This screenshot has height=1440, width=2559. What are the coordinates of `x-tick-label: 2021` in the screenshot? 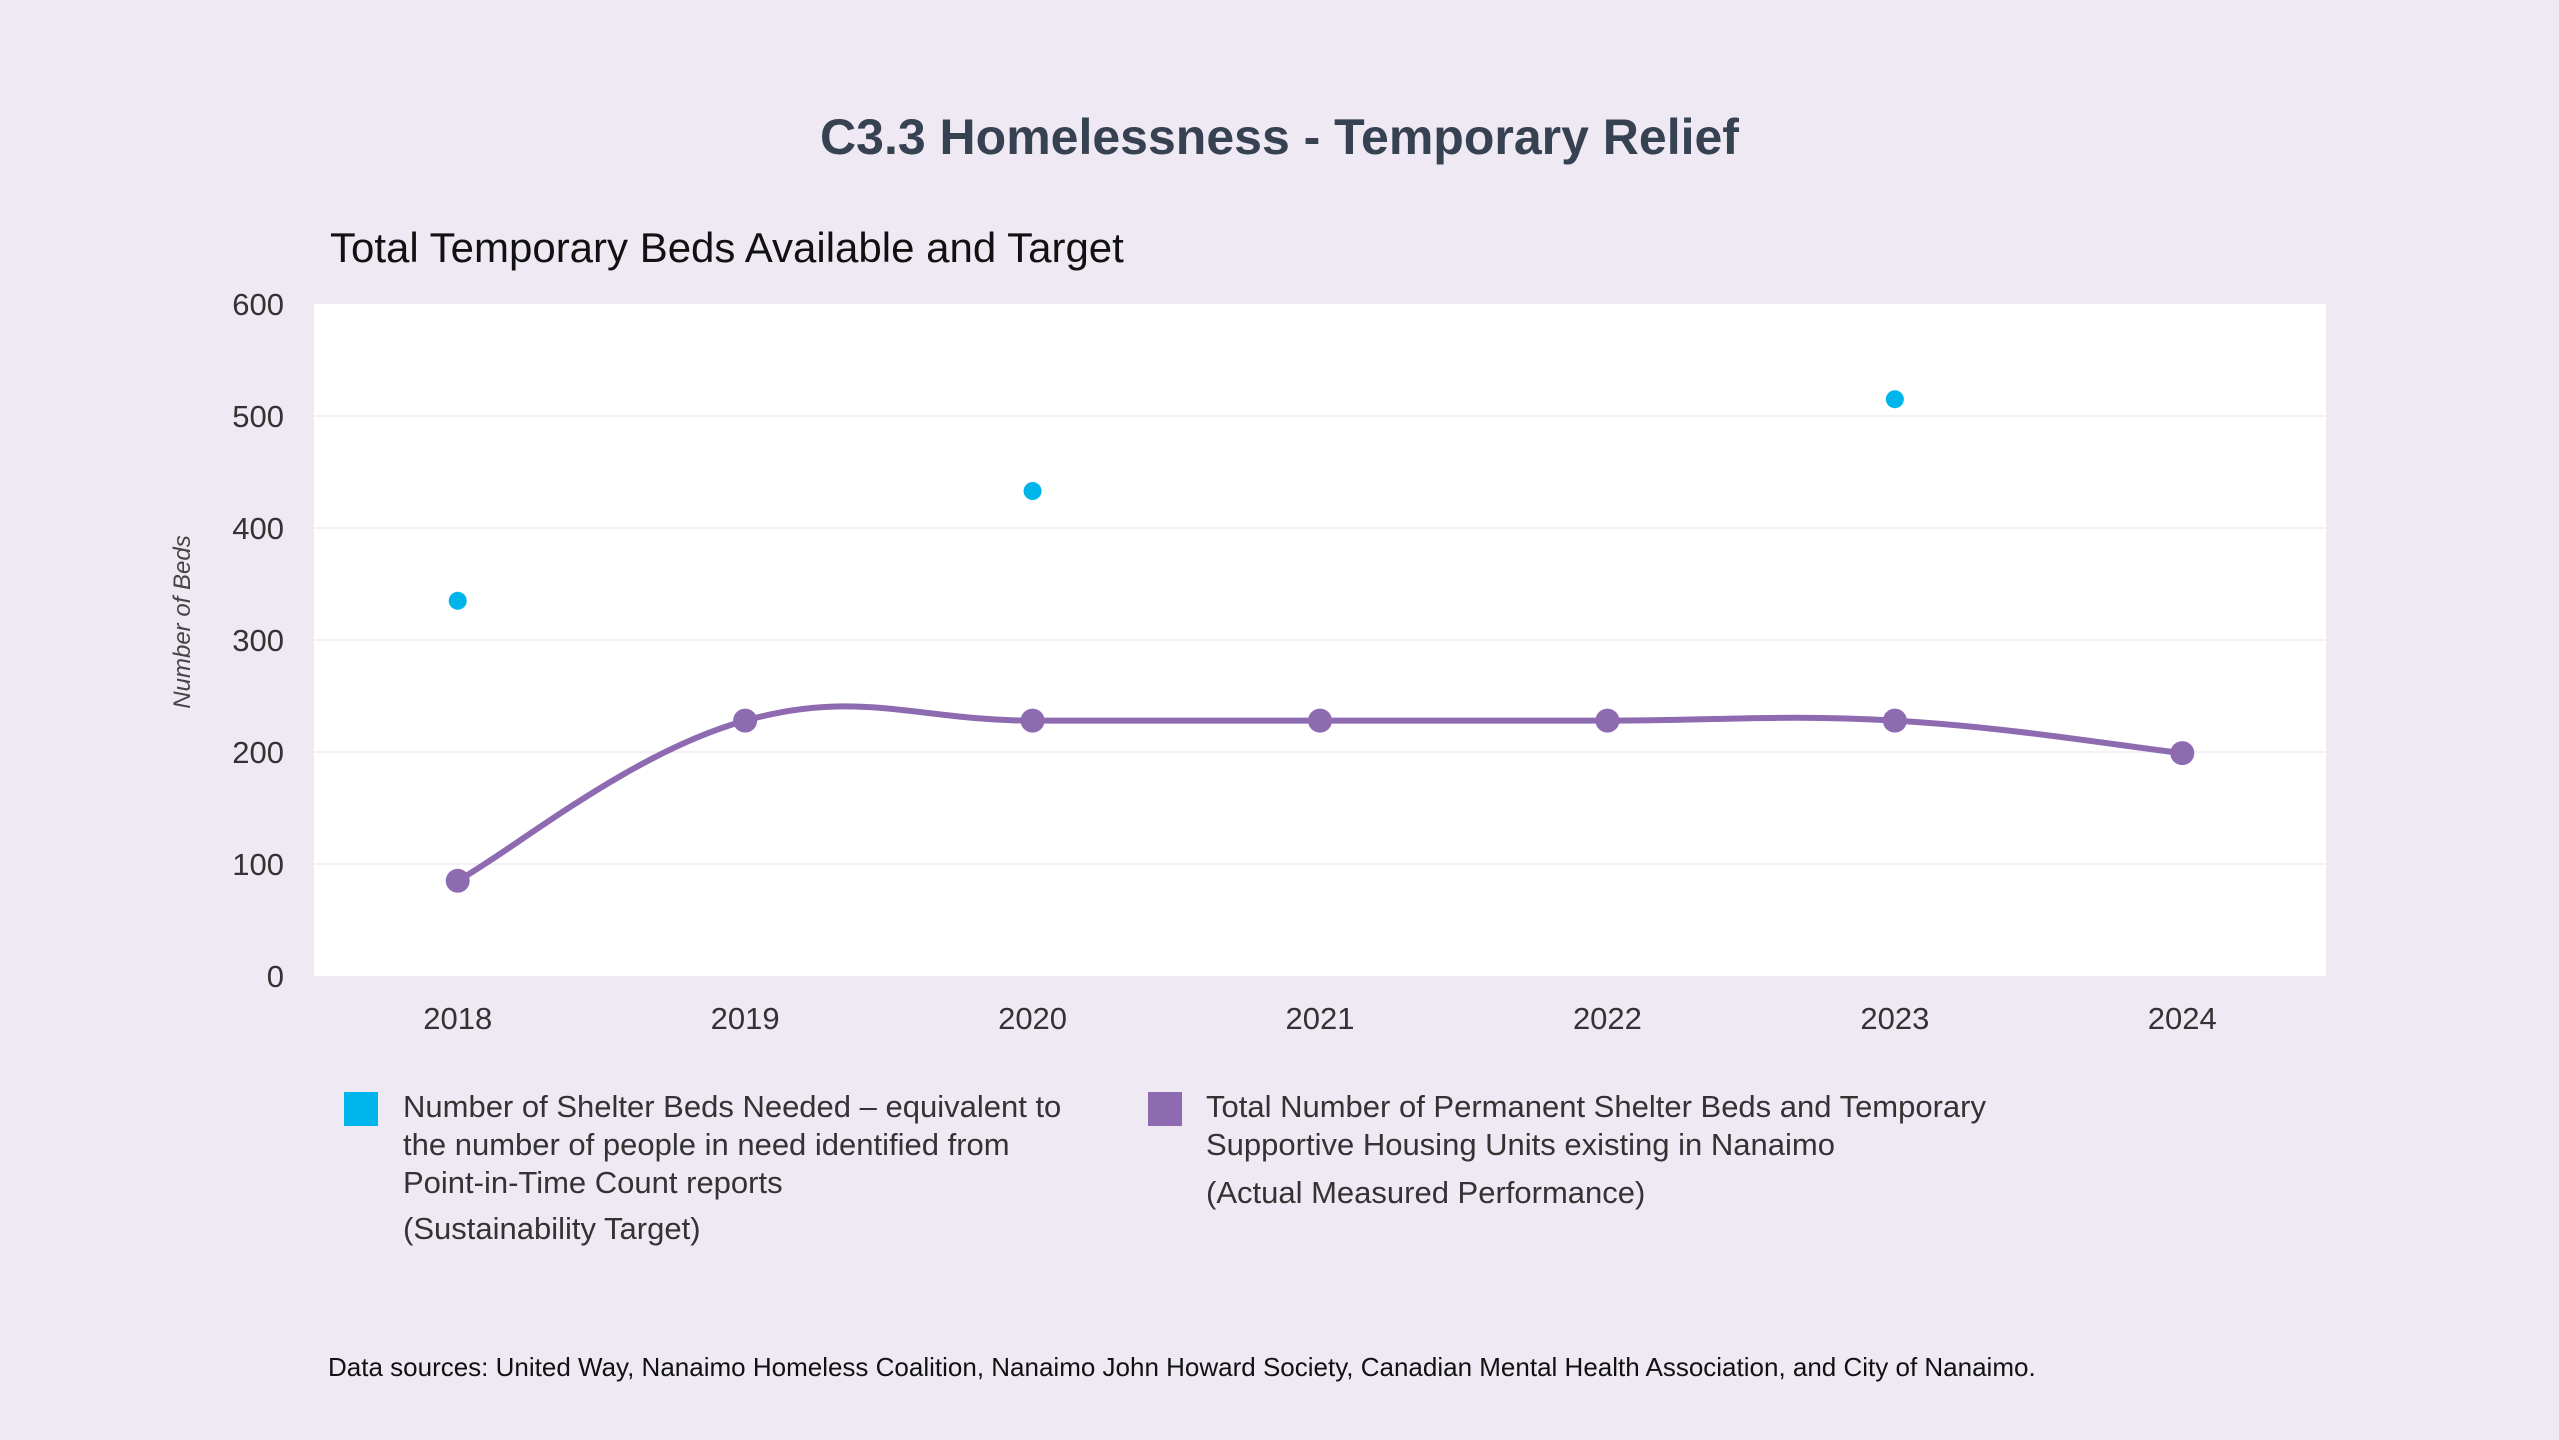 It's located at (1320, 1018).